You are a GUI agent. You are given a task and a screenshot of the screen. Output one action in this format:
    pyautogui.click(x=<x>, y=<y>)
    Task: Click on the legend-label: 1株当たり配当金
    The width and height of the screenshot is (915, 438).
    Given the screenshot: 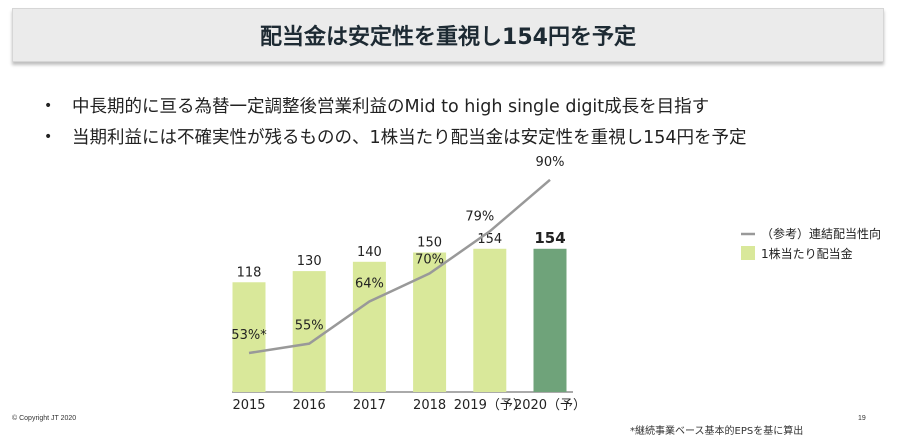 What is the action you would take?
    pyautogui.click(x=807, y=253)
    